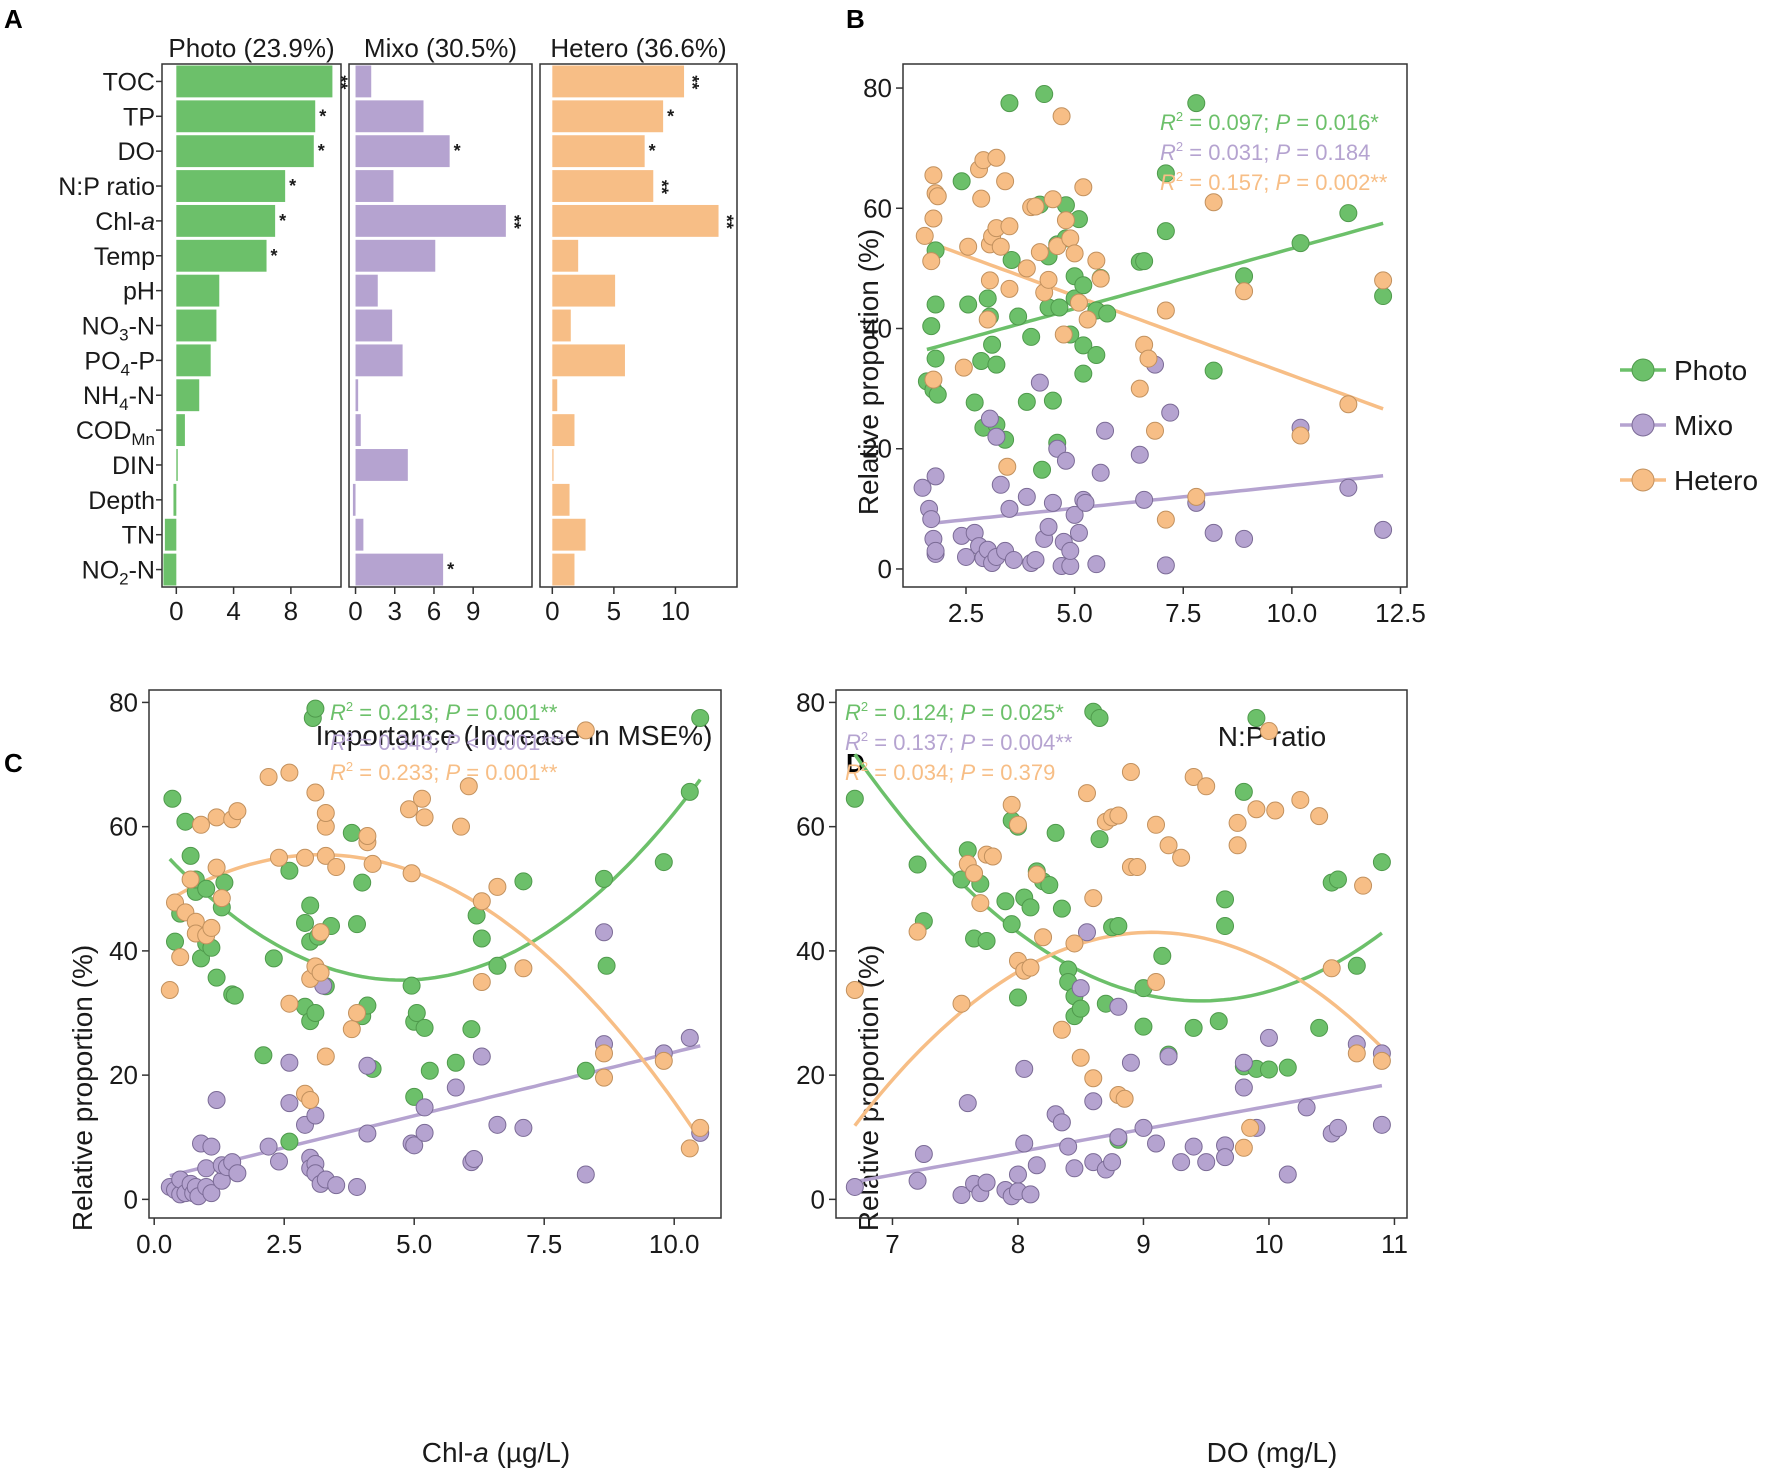 Image resolution: width=1772 pixels, height=1473 pixels. Describe the element at coordinates (143, 439) in the screenshot. I see `category-label-subscript: Mn` at that location.